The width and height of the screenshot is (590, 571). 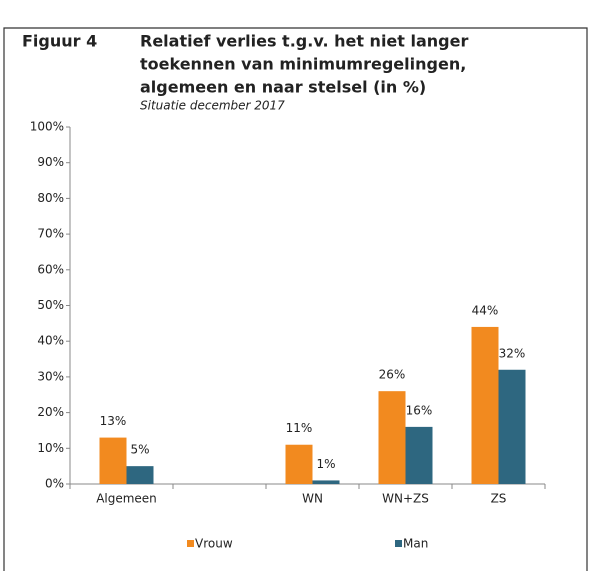 What do you see at coordinates (325, 464) in the screenshot?
I see `value-label: 1%` at bounding box center [325, 464].